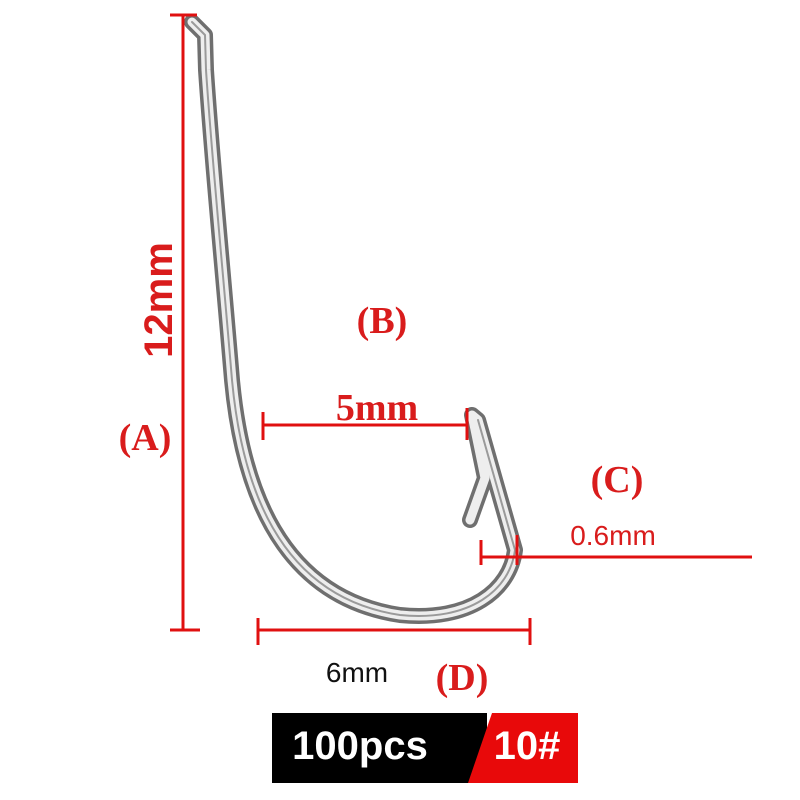 Image resolution: width=800 pixels, height=800 pixels. Describe the element at coordinates (613, 535) in the screenshot. I see `c-size: 0.6mm` at that location.